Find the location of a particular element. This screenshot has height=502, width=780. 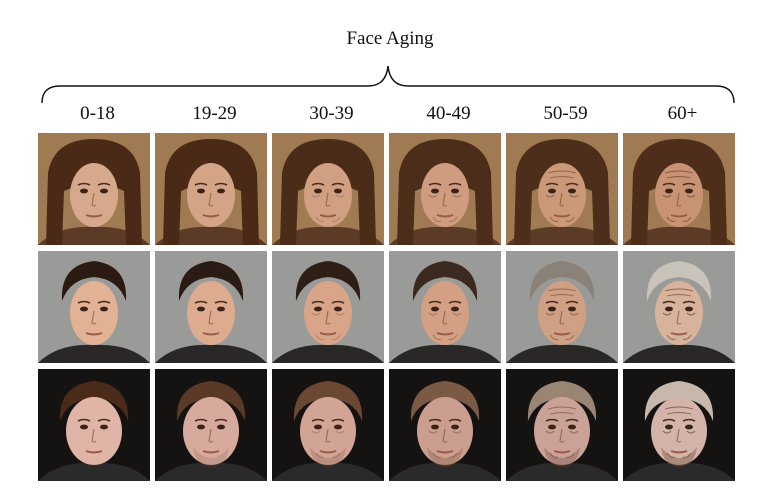

age-label-40-49: 40-49 is located at coordinates (448, 113).